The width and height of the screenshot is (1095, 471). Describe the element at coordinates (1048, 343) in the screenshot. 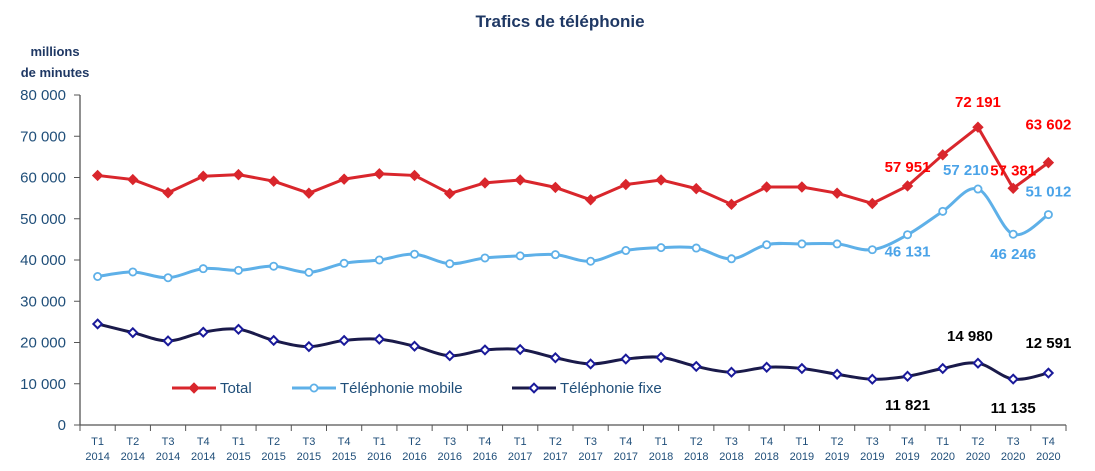

I see `data-label-fixe: 12 591` at that location.